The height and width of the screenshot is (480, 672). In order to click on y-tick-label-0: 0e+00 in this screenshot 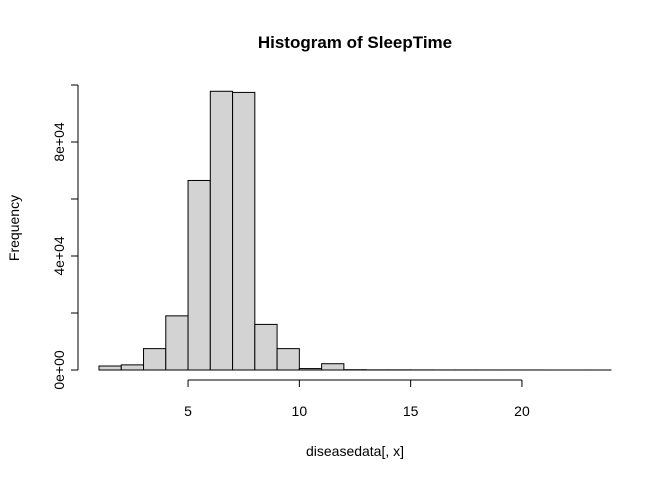, I will do `click(59, 370)`.